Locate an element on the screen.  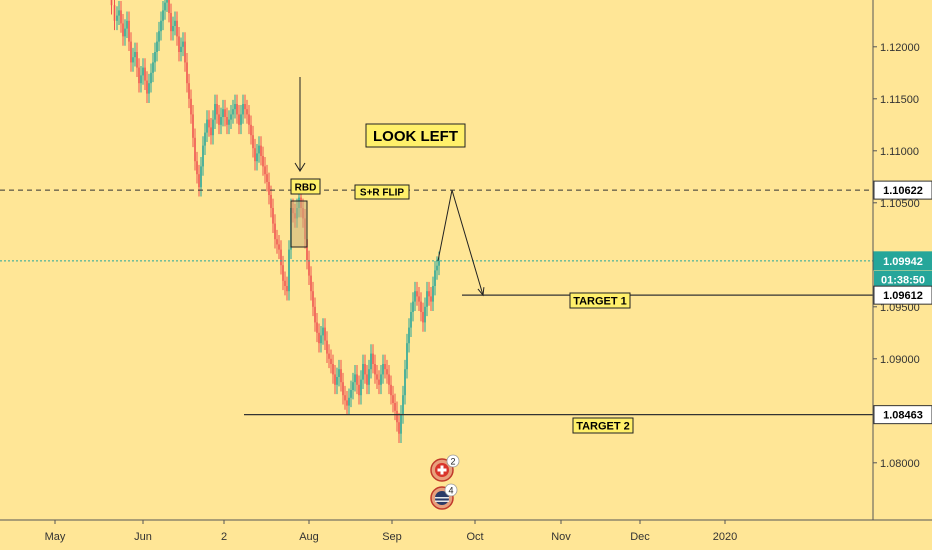
price-tags: 1.10622 1.09942 01:38:50 1.09612 1.08463 is located at coordinates (902, 302).